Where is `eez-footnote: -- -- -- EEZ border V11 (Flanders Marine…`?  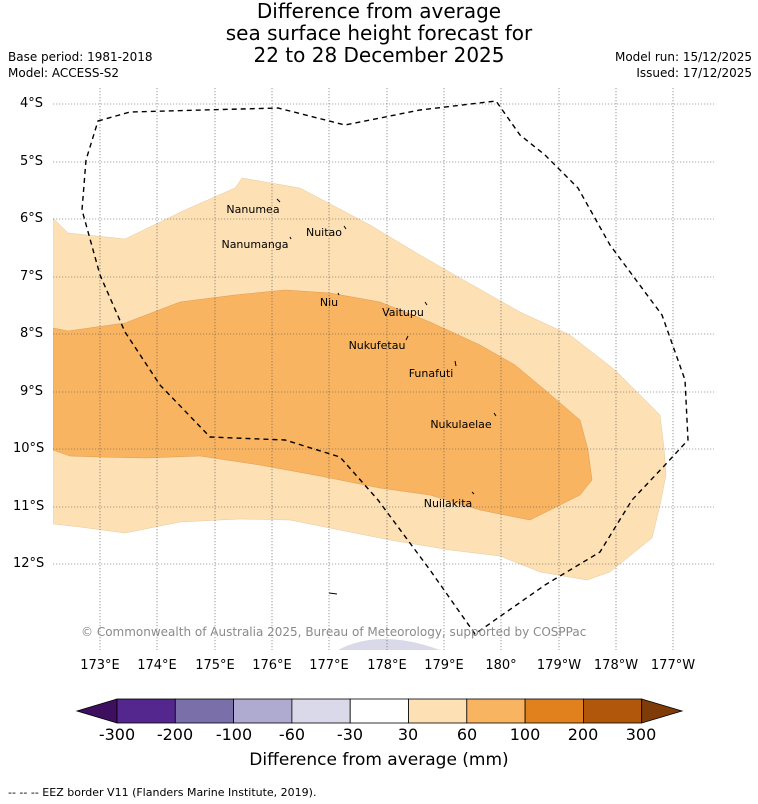 eez-footnote: -- -- -- EEZ border V11 (Flanders Marine… is located at coordinates (162, 792).